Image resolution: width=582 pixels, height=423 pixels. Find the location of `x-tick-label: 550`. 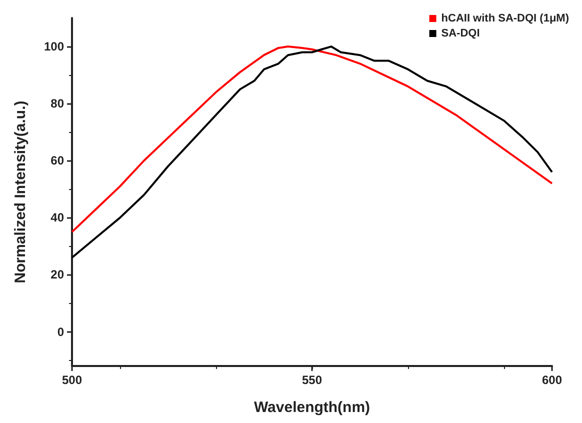

x-tick-label: 550 is located at coordinates (312, 380).